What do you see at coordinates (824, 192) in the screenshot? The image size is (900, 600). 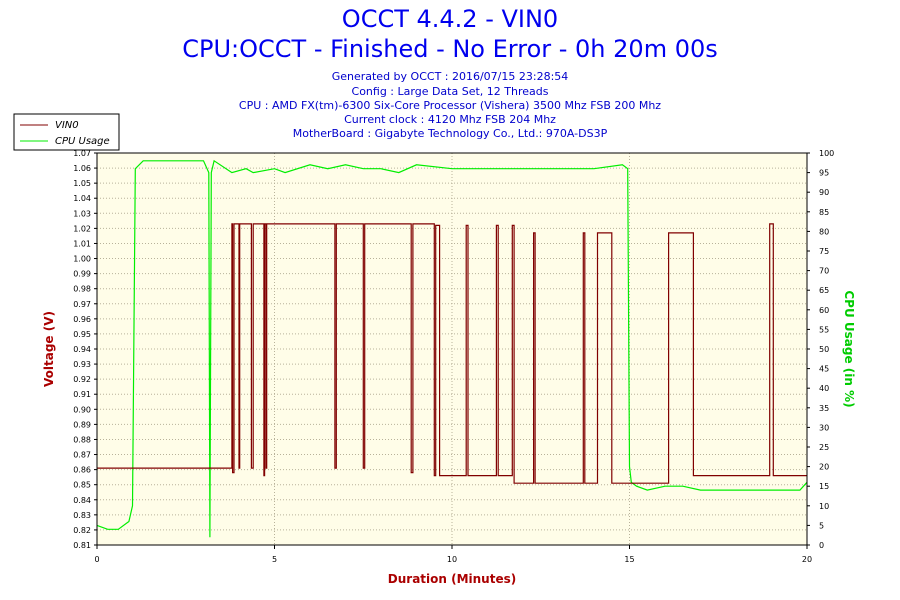 I see `y2-tick-label: 90` at bounding box center [824, 192].